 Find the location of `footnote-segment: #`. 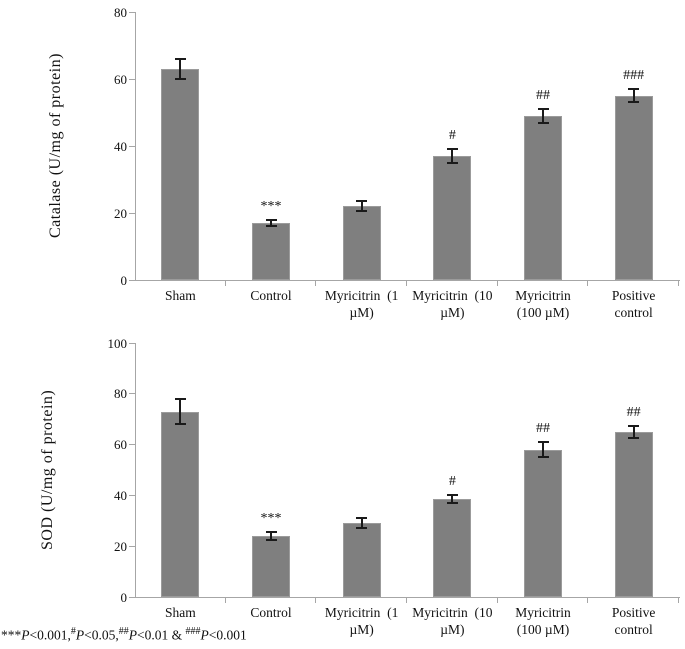

footnote-segment: # is located at coordinates (73, 631).